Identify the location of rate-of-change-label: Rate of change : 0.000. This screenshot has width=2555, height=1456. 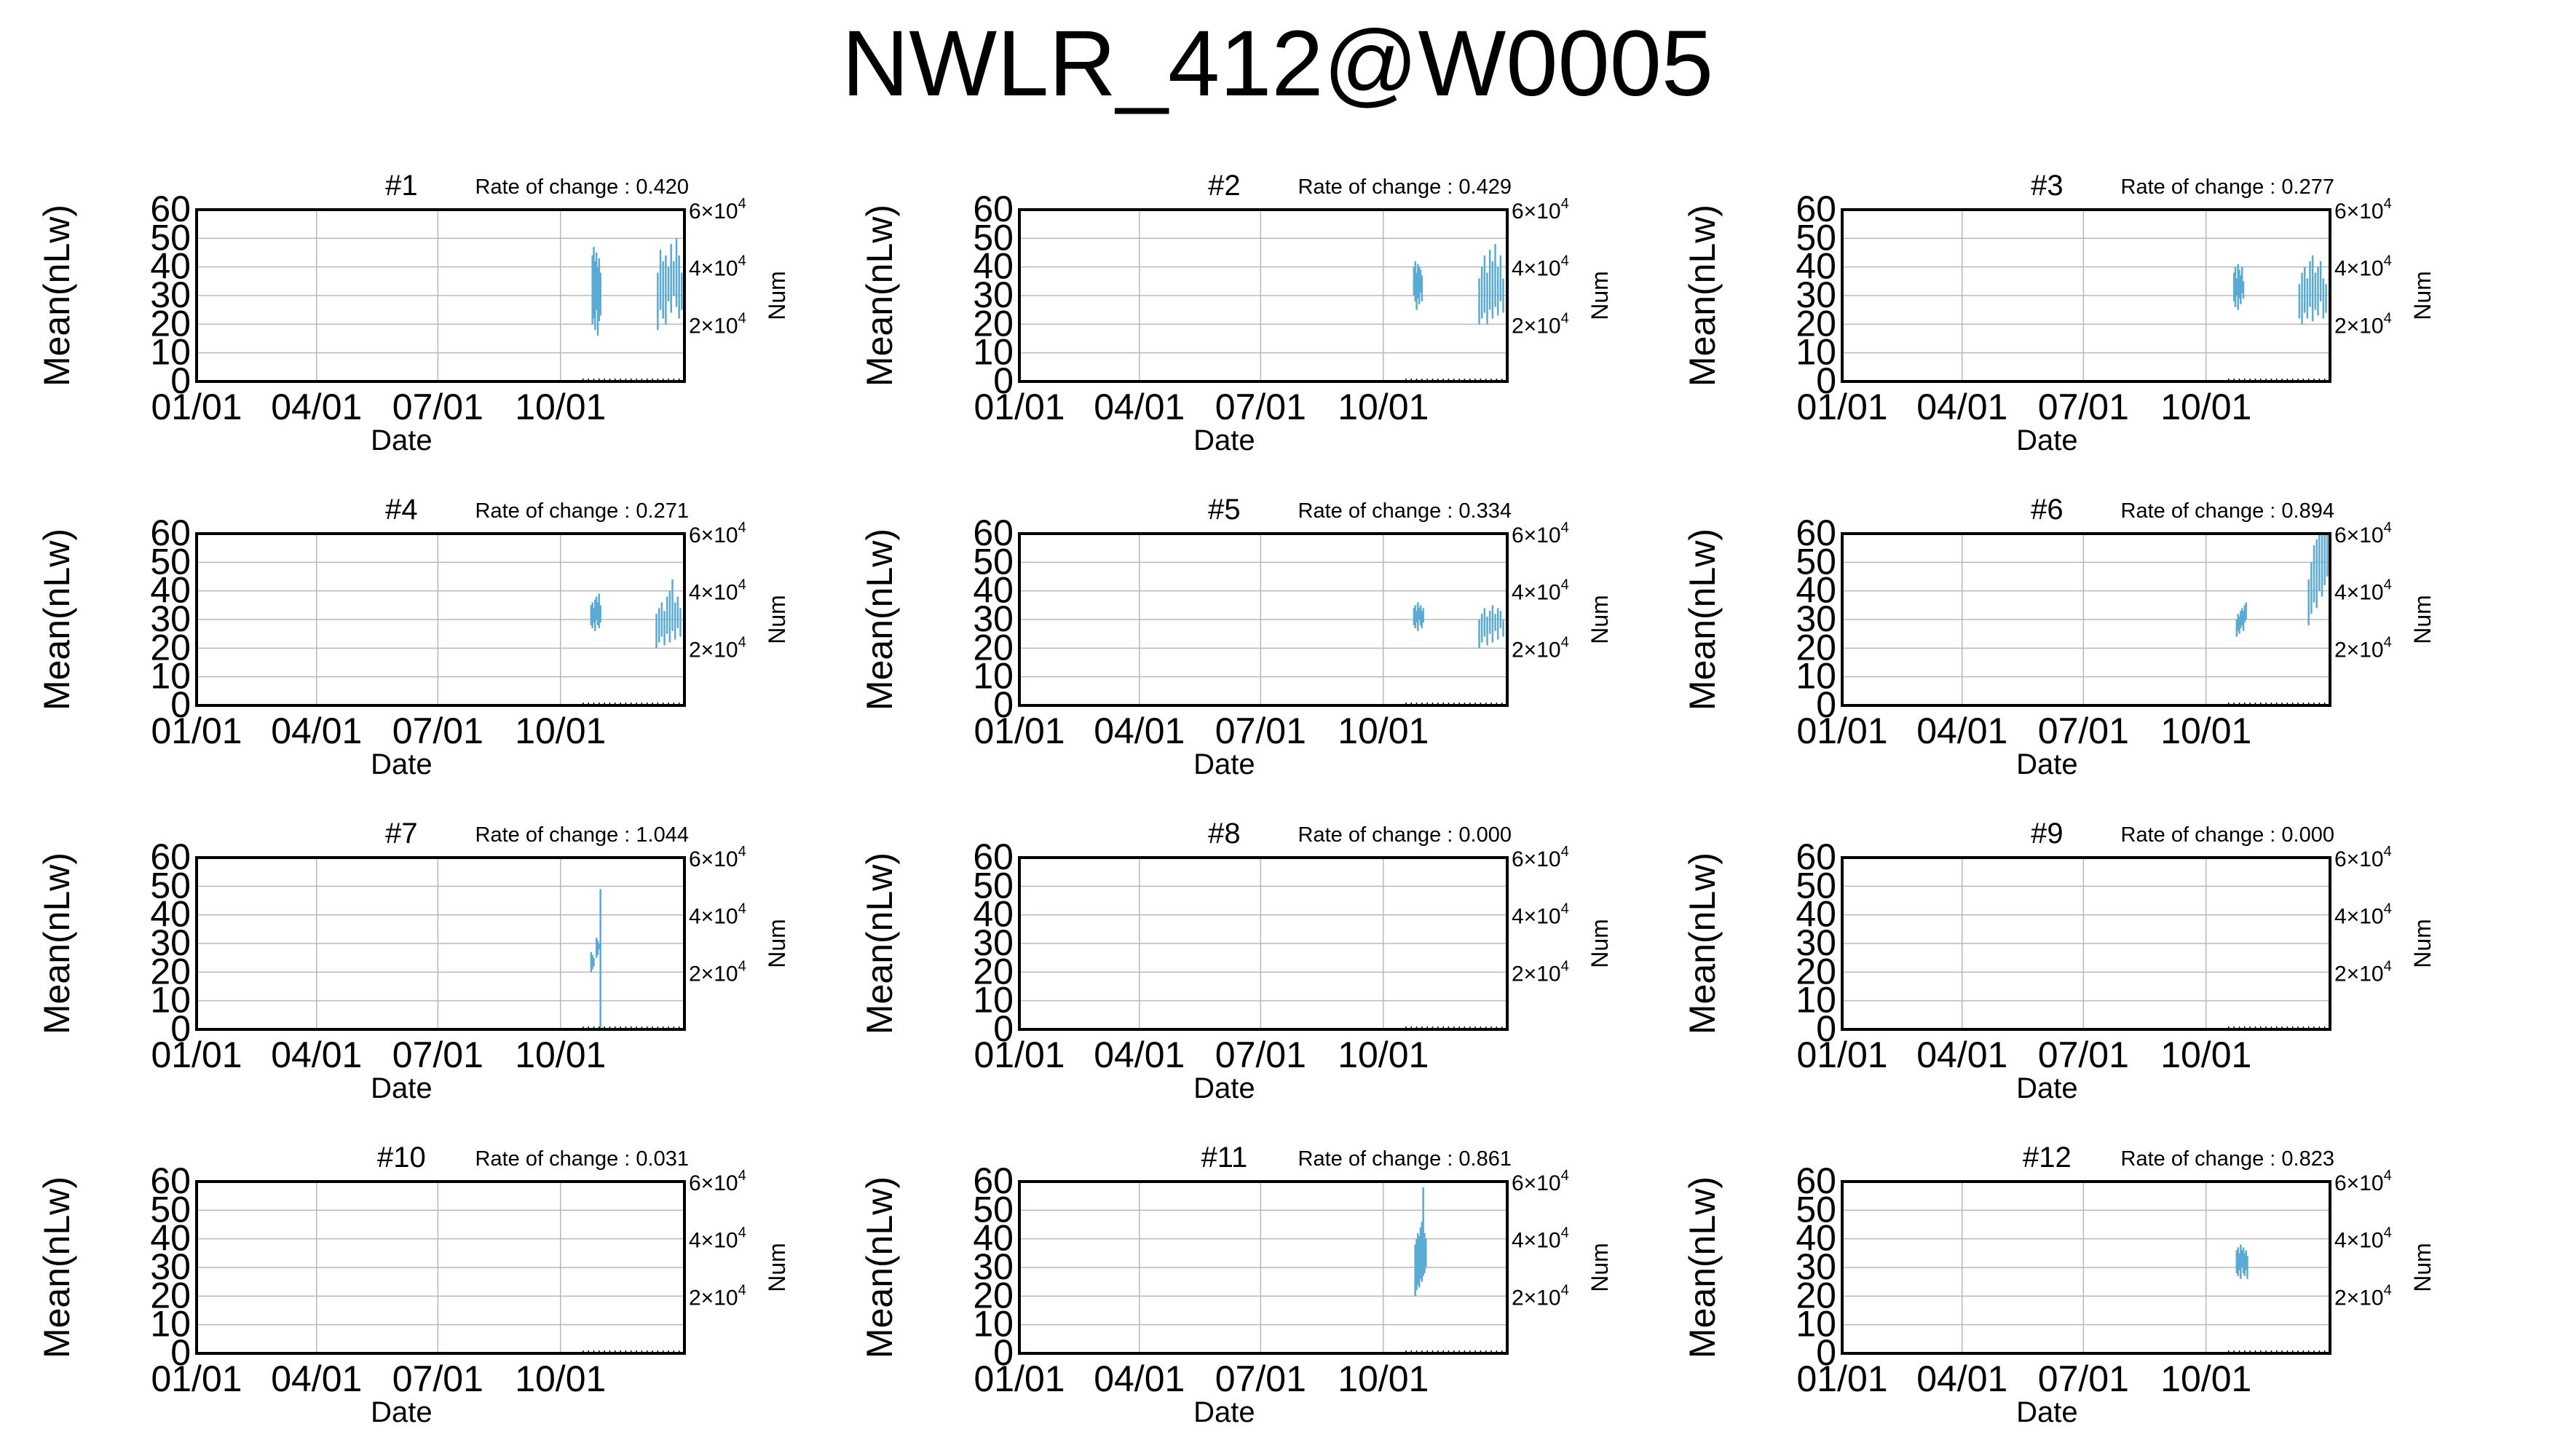
(1405, 835).